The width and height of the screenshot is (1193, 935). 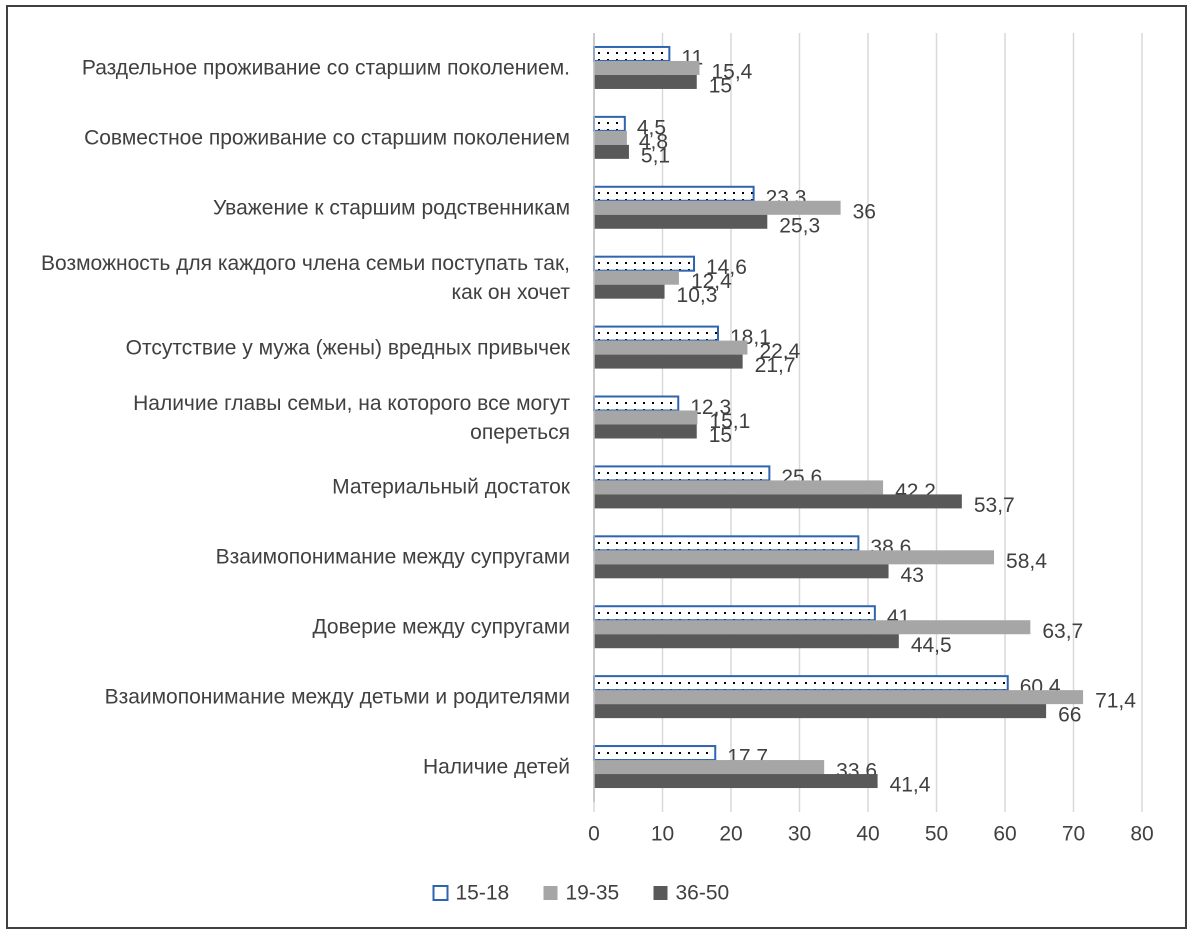 I want to click on x-tick-label: 60, so click(x=1004, y=834).